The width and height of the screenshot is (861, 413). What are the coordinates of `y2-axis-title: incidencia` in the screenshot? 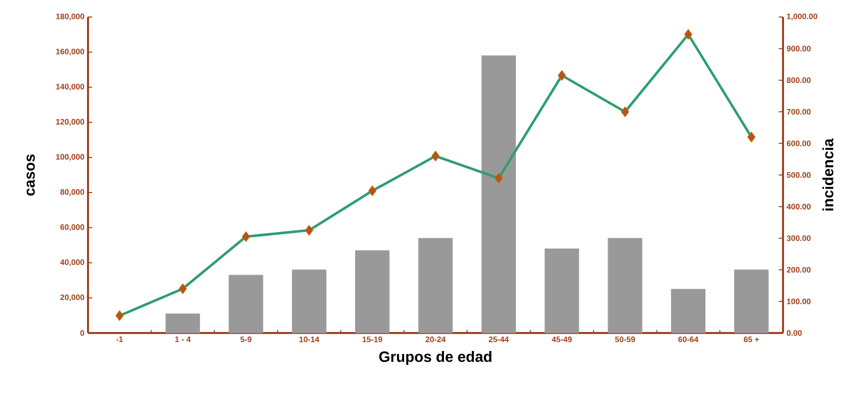 It's located at (828, 174).